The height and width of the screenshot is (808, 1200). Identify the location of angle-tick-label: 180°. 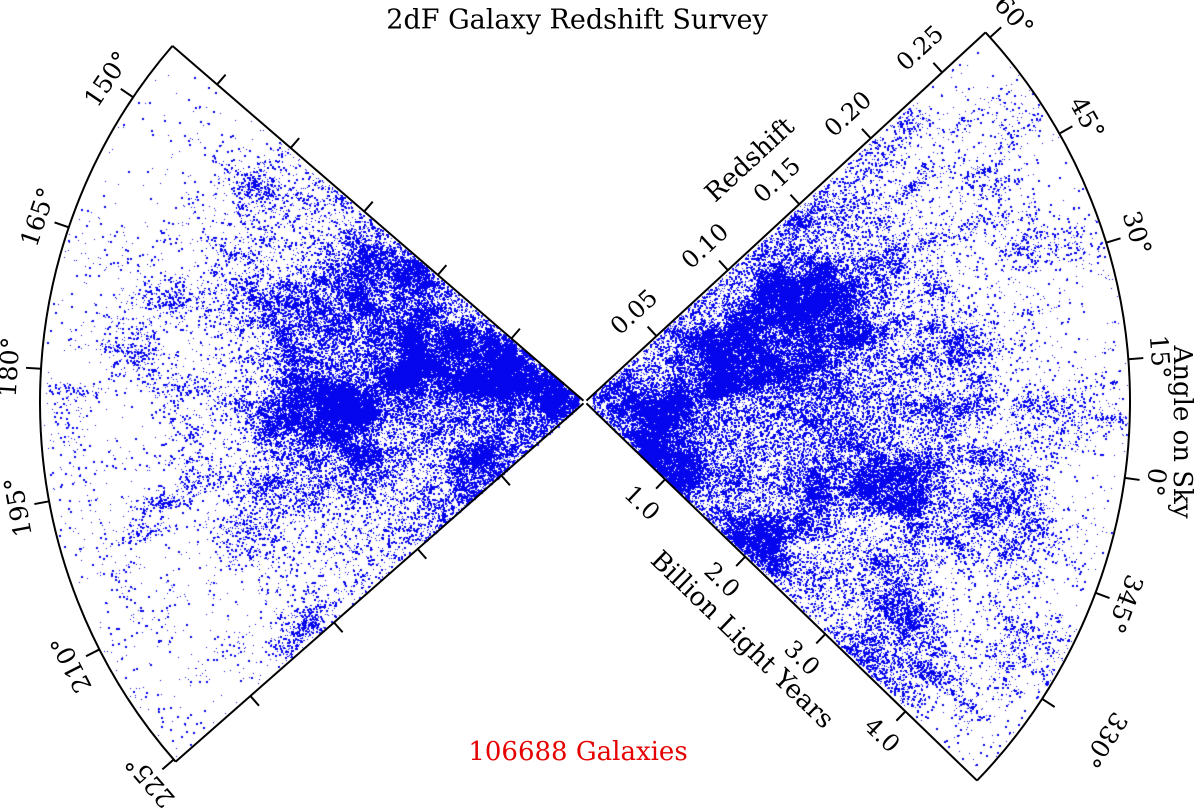
(13, 366).